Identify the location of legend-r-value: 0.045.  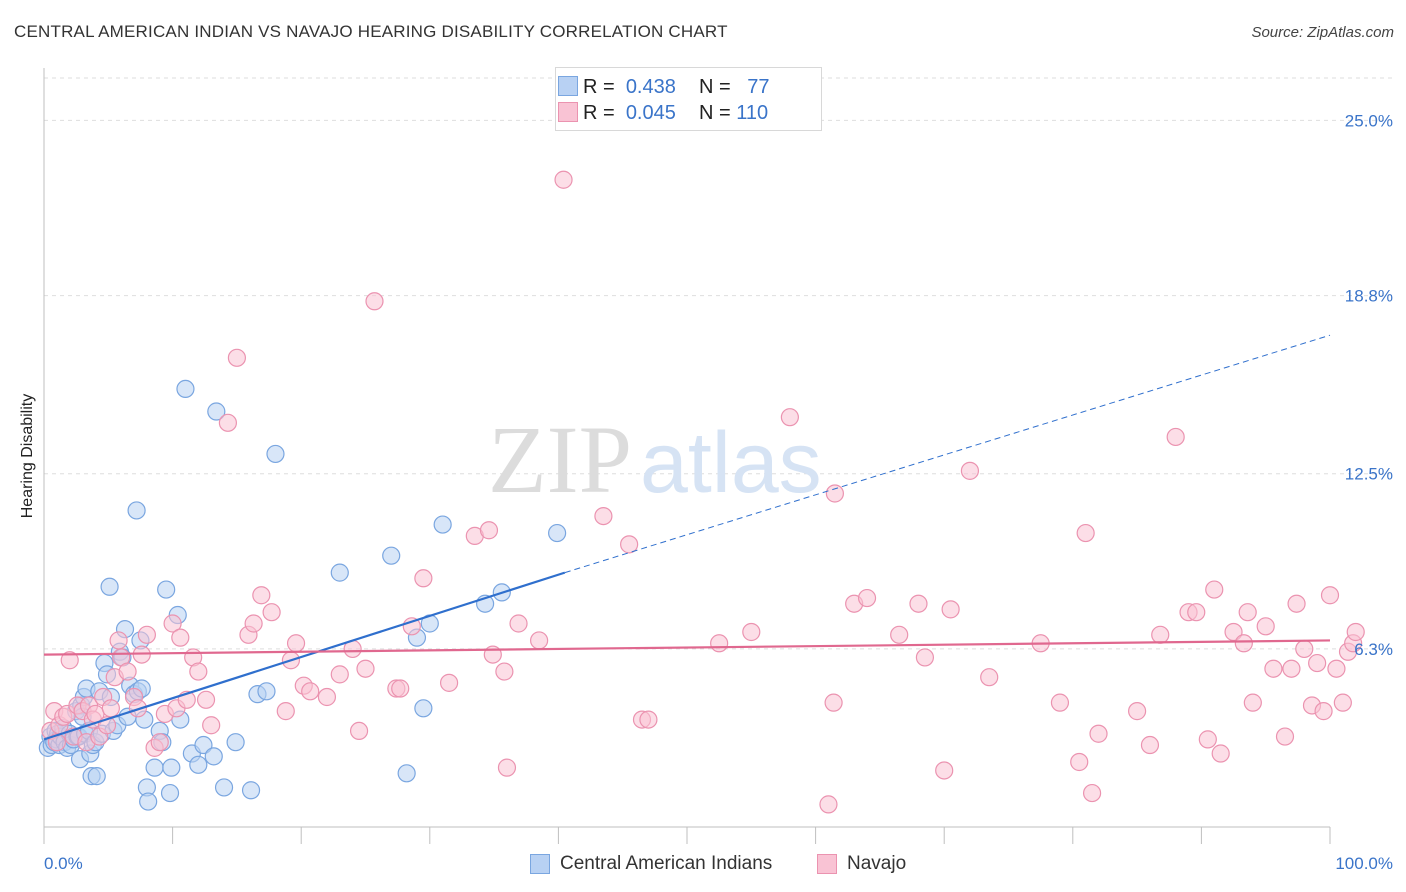
(650, 112).